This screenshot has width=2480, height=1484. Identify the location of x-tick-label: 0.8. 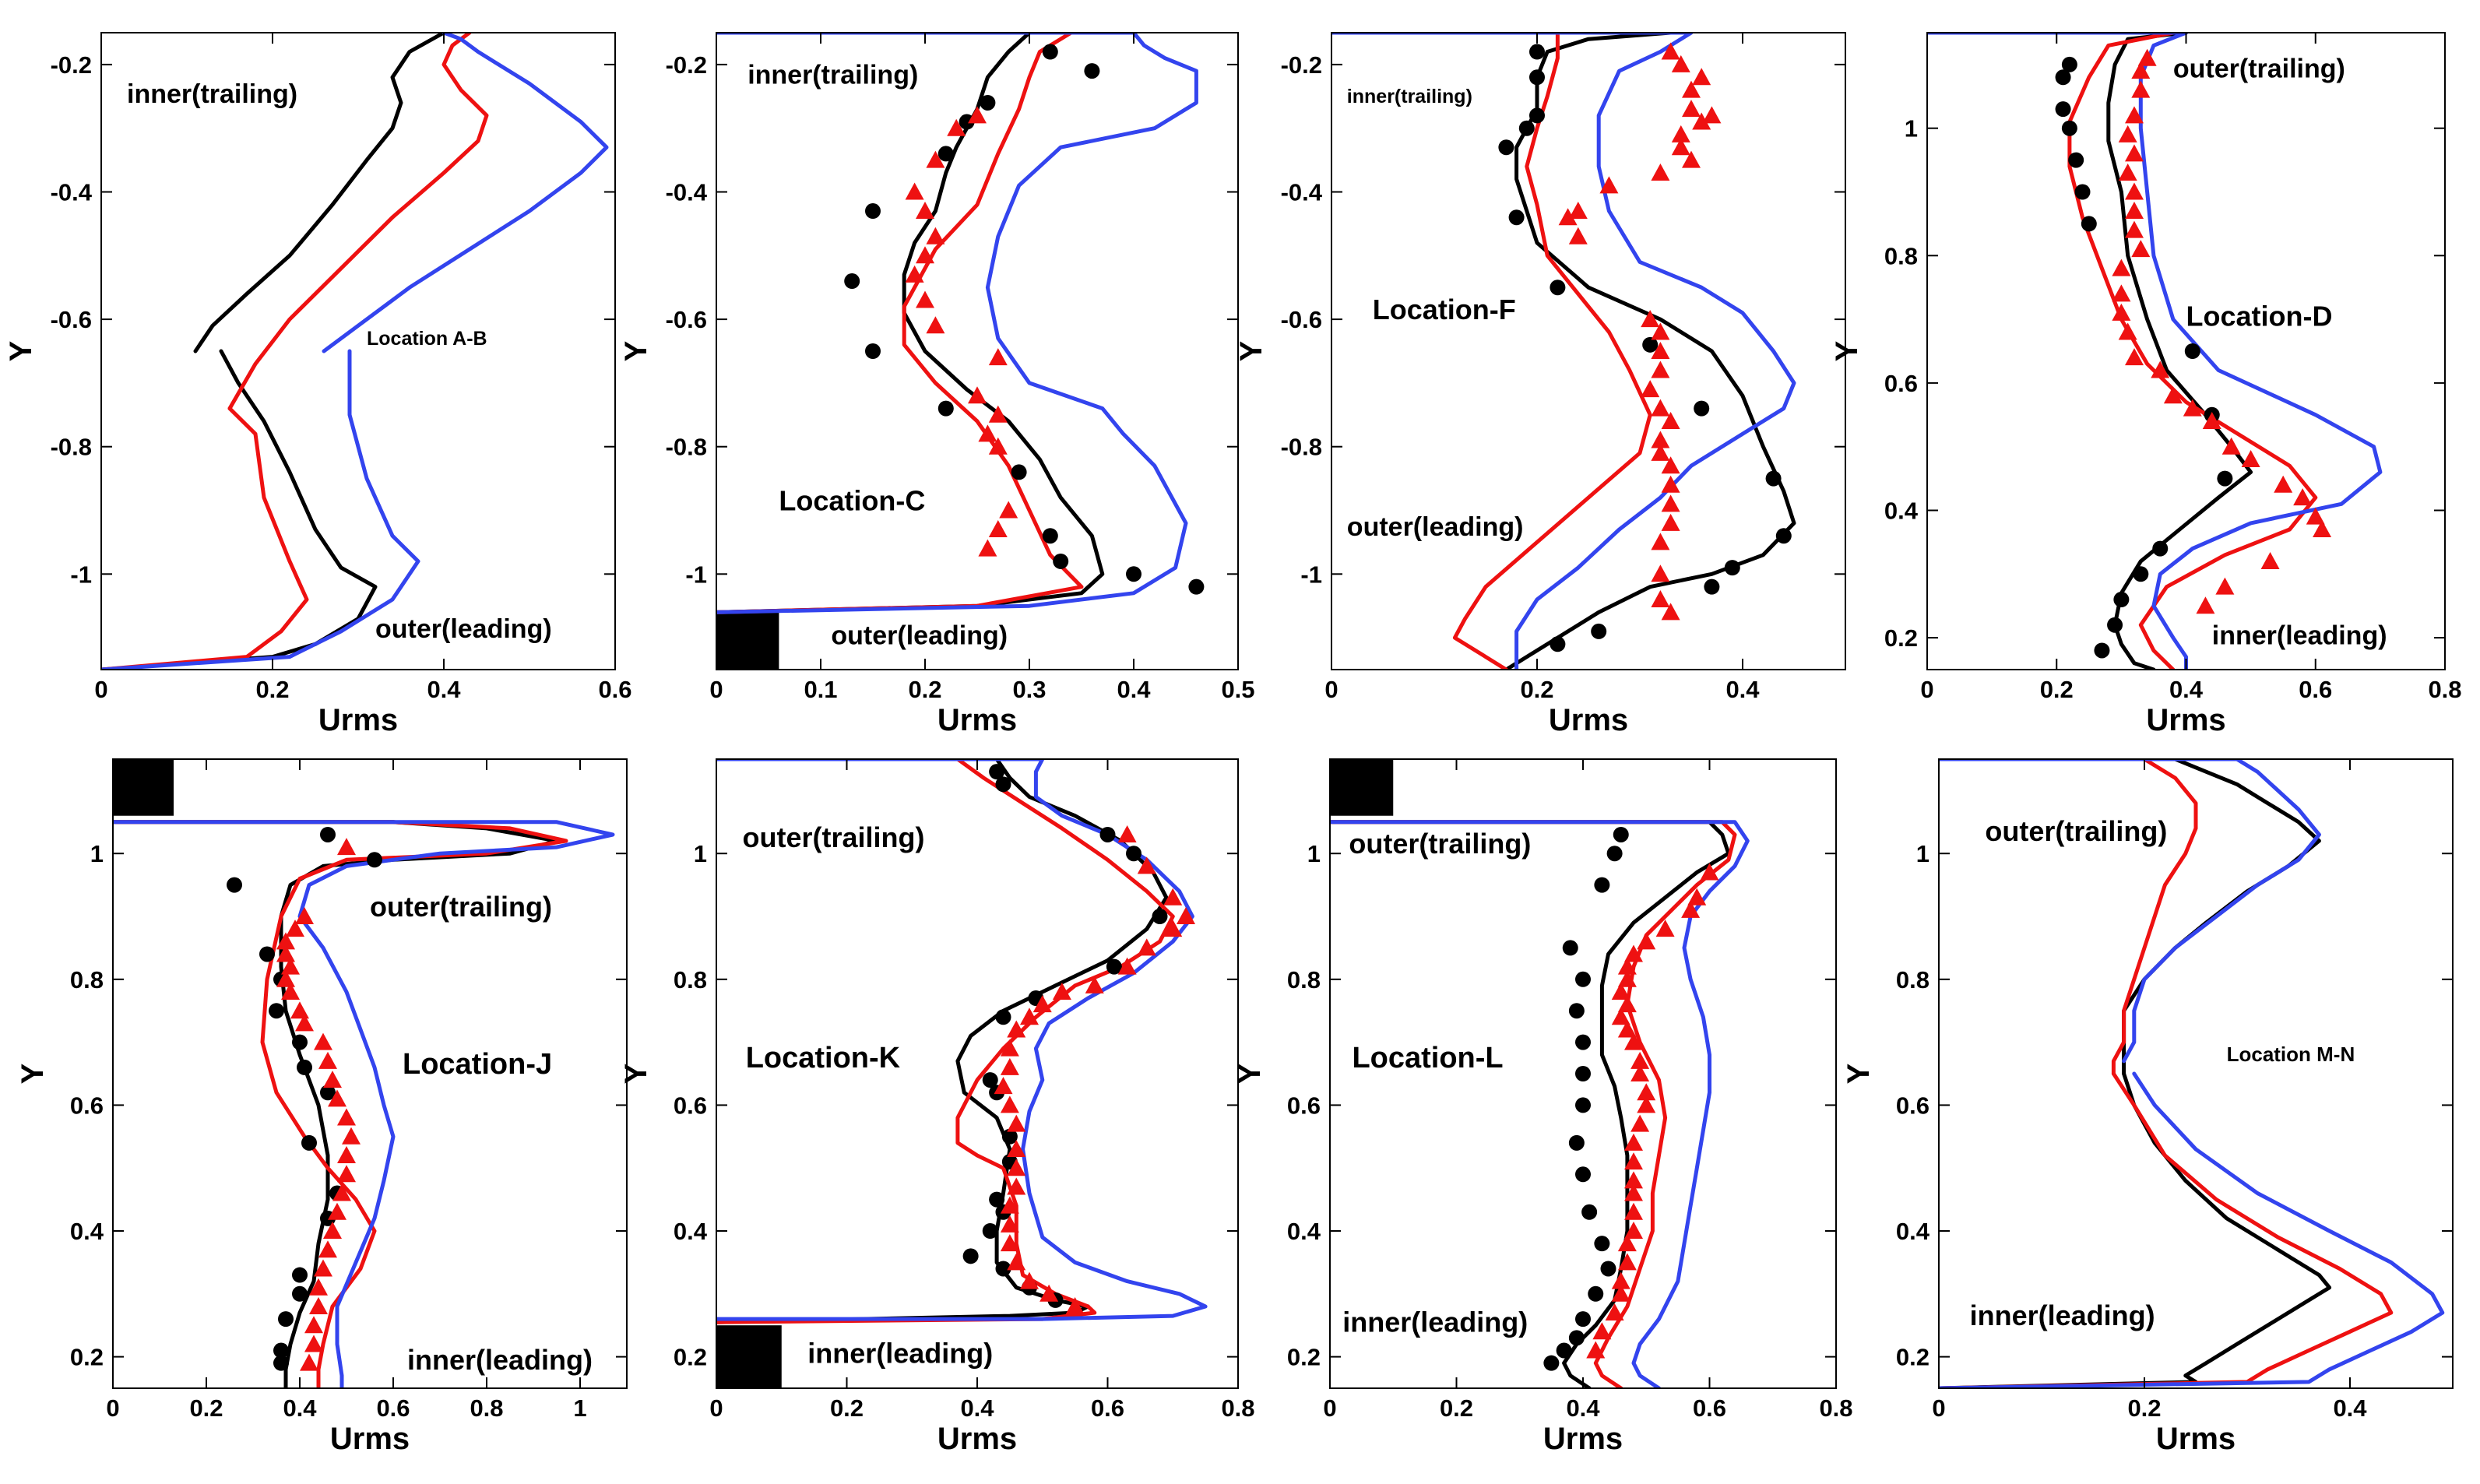
(486, 1408).